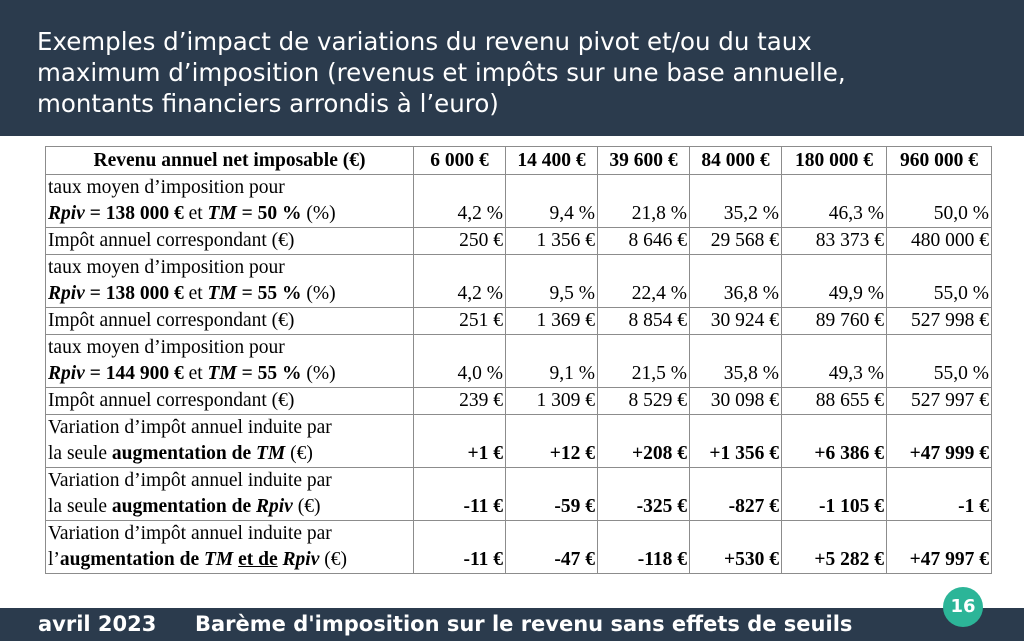  I want to click on row-label-line: Rpiv = 138 000 € et TM = 55 % (%), so click(229, 294).